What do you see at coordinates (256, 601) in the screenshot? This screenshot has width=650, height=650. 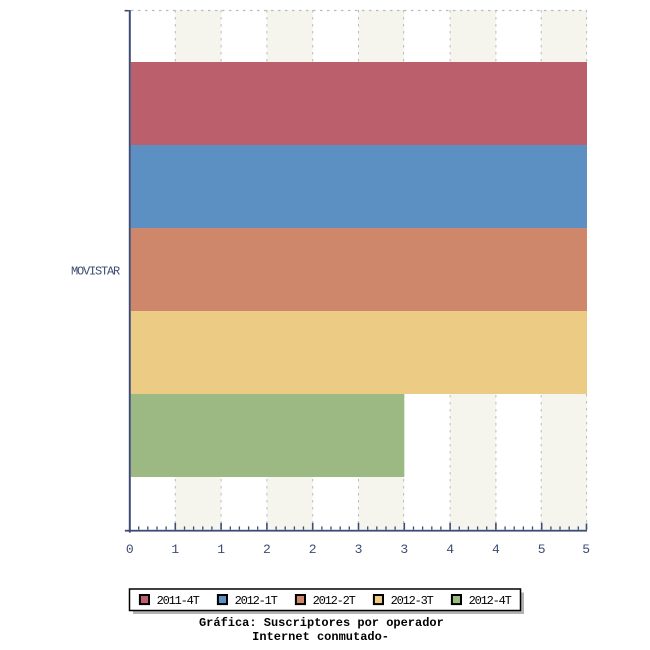 I see `svg-text: 2012-1T` at bounding box center [256, 601].